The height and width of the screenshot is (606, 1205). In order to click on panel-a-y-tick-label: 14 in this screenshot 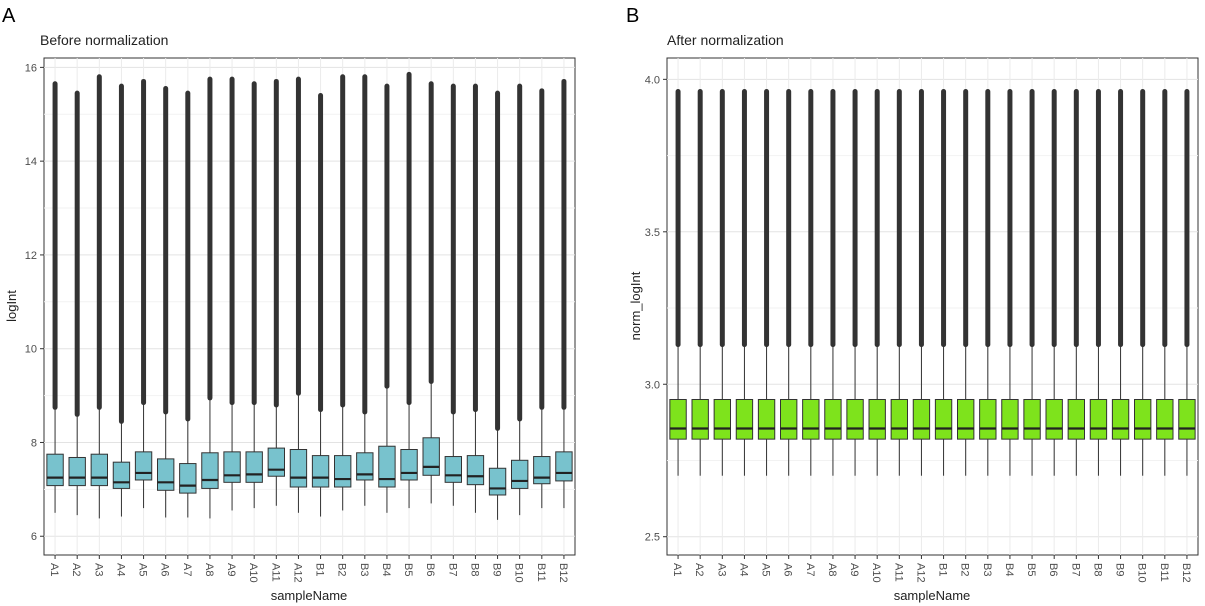, I will do `click(31, 162)`.